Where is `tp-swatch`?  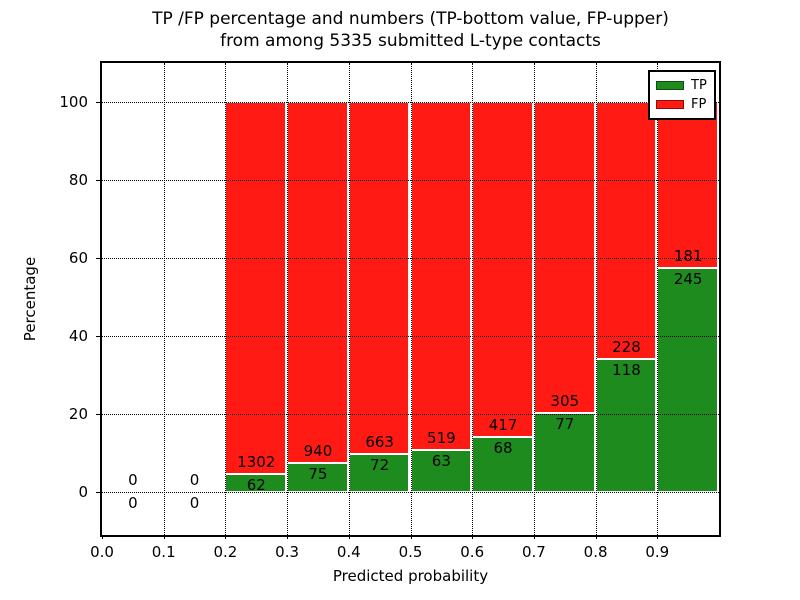 tp-swatch is located at coordinates (670, 85).